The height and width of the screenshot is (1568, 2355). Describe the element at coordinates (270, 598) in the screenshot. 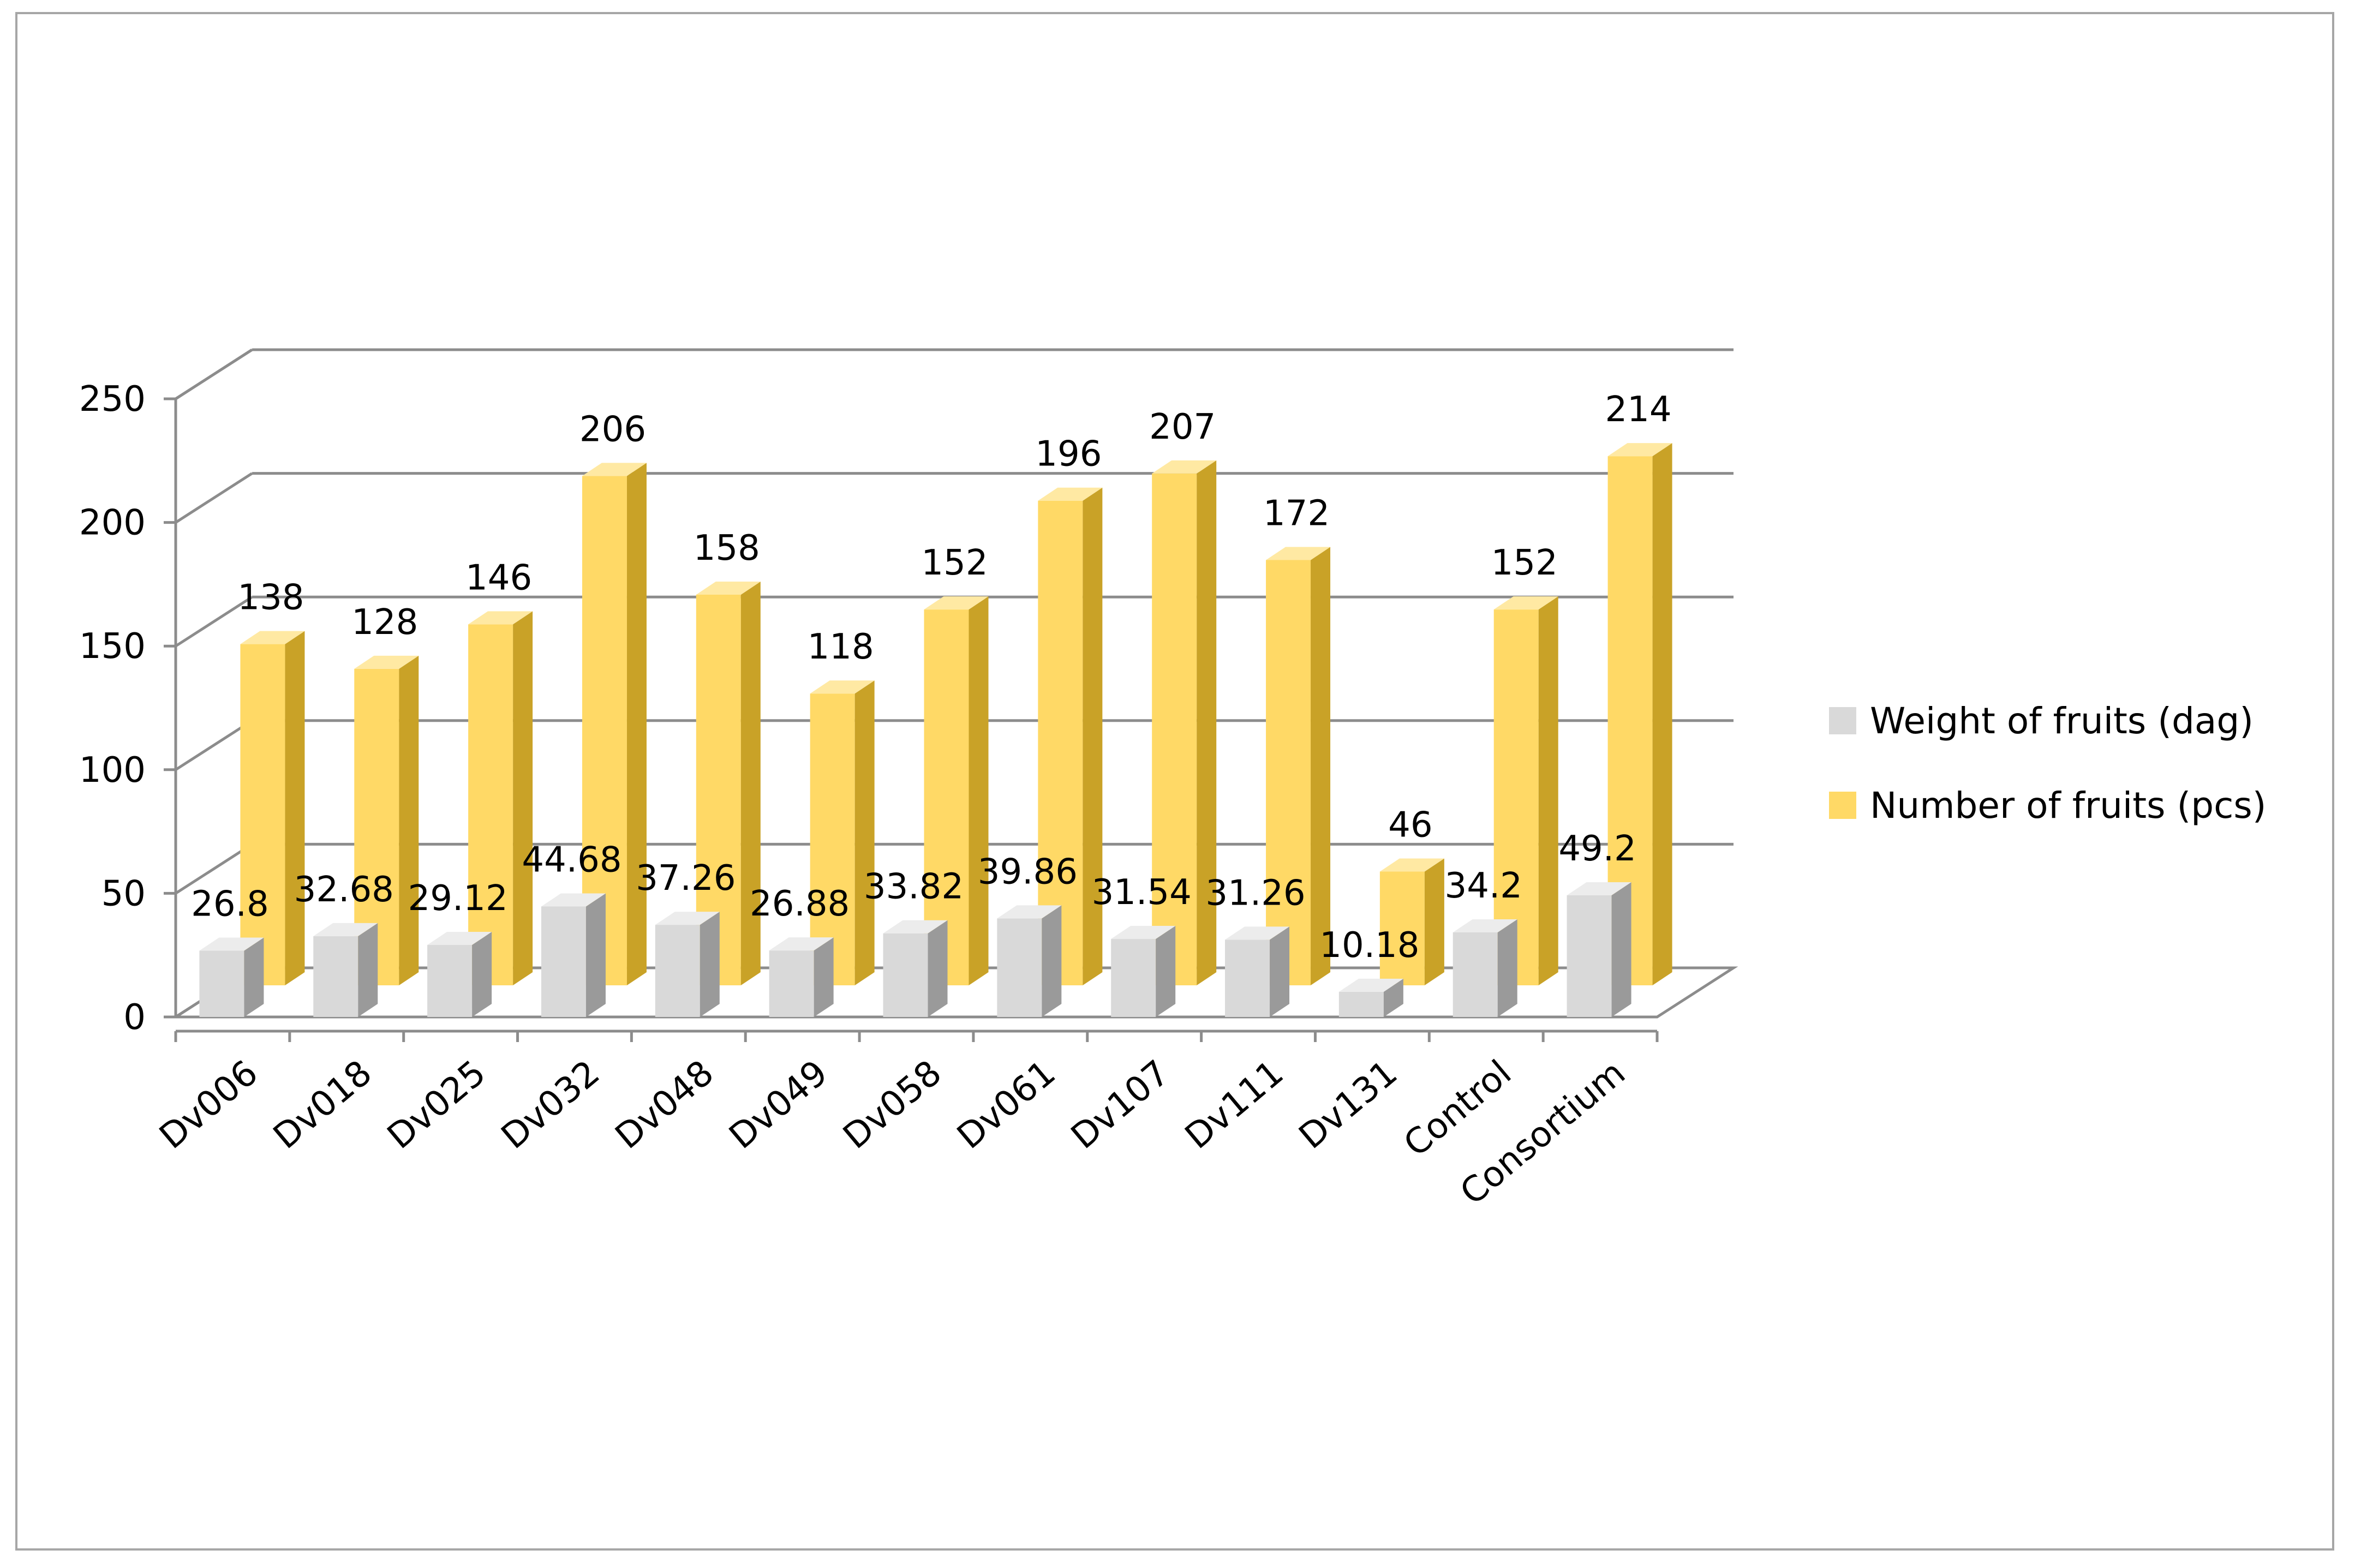

I see `number-data-label: 138` at that location.